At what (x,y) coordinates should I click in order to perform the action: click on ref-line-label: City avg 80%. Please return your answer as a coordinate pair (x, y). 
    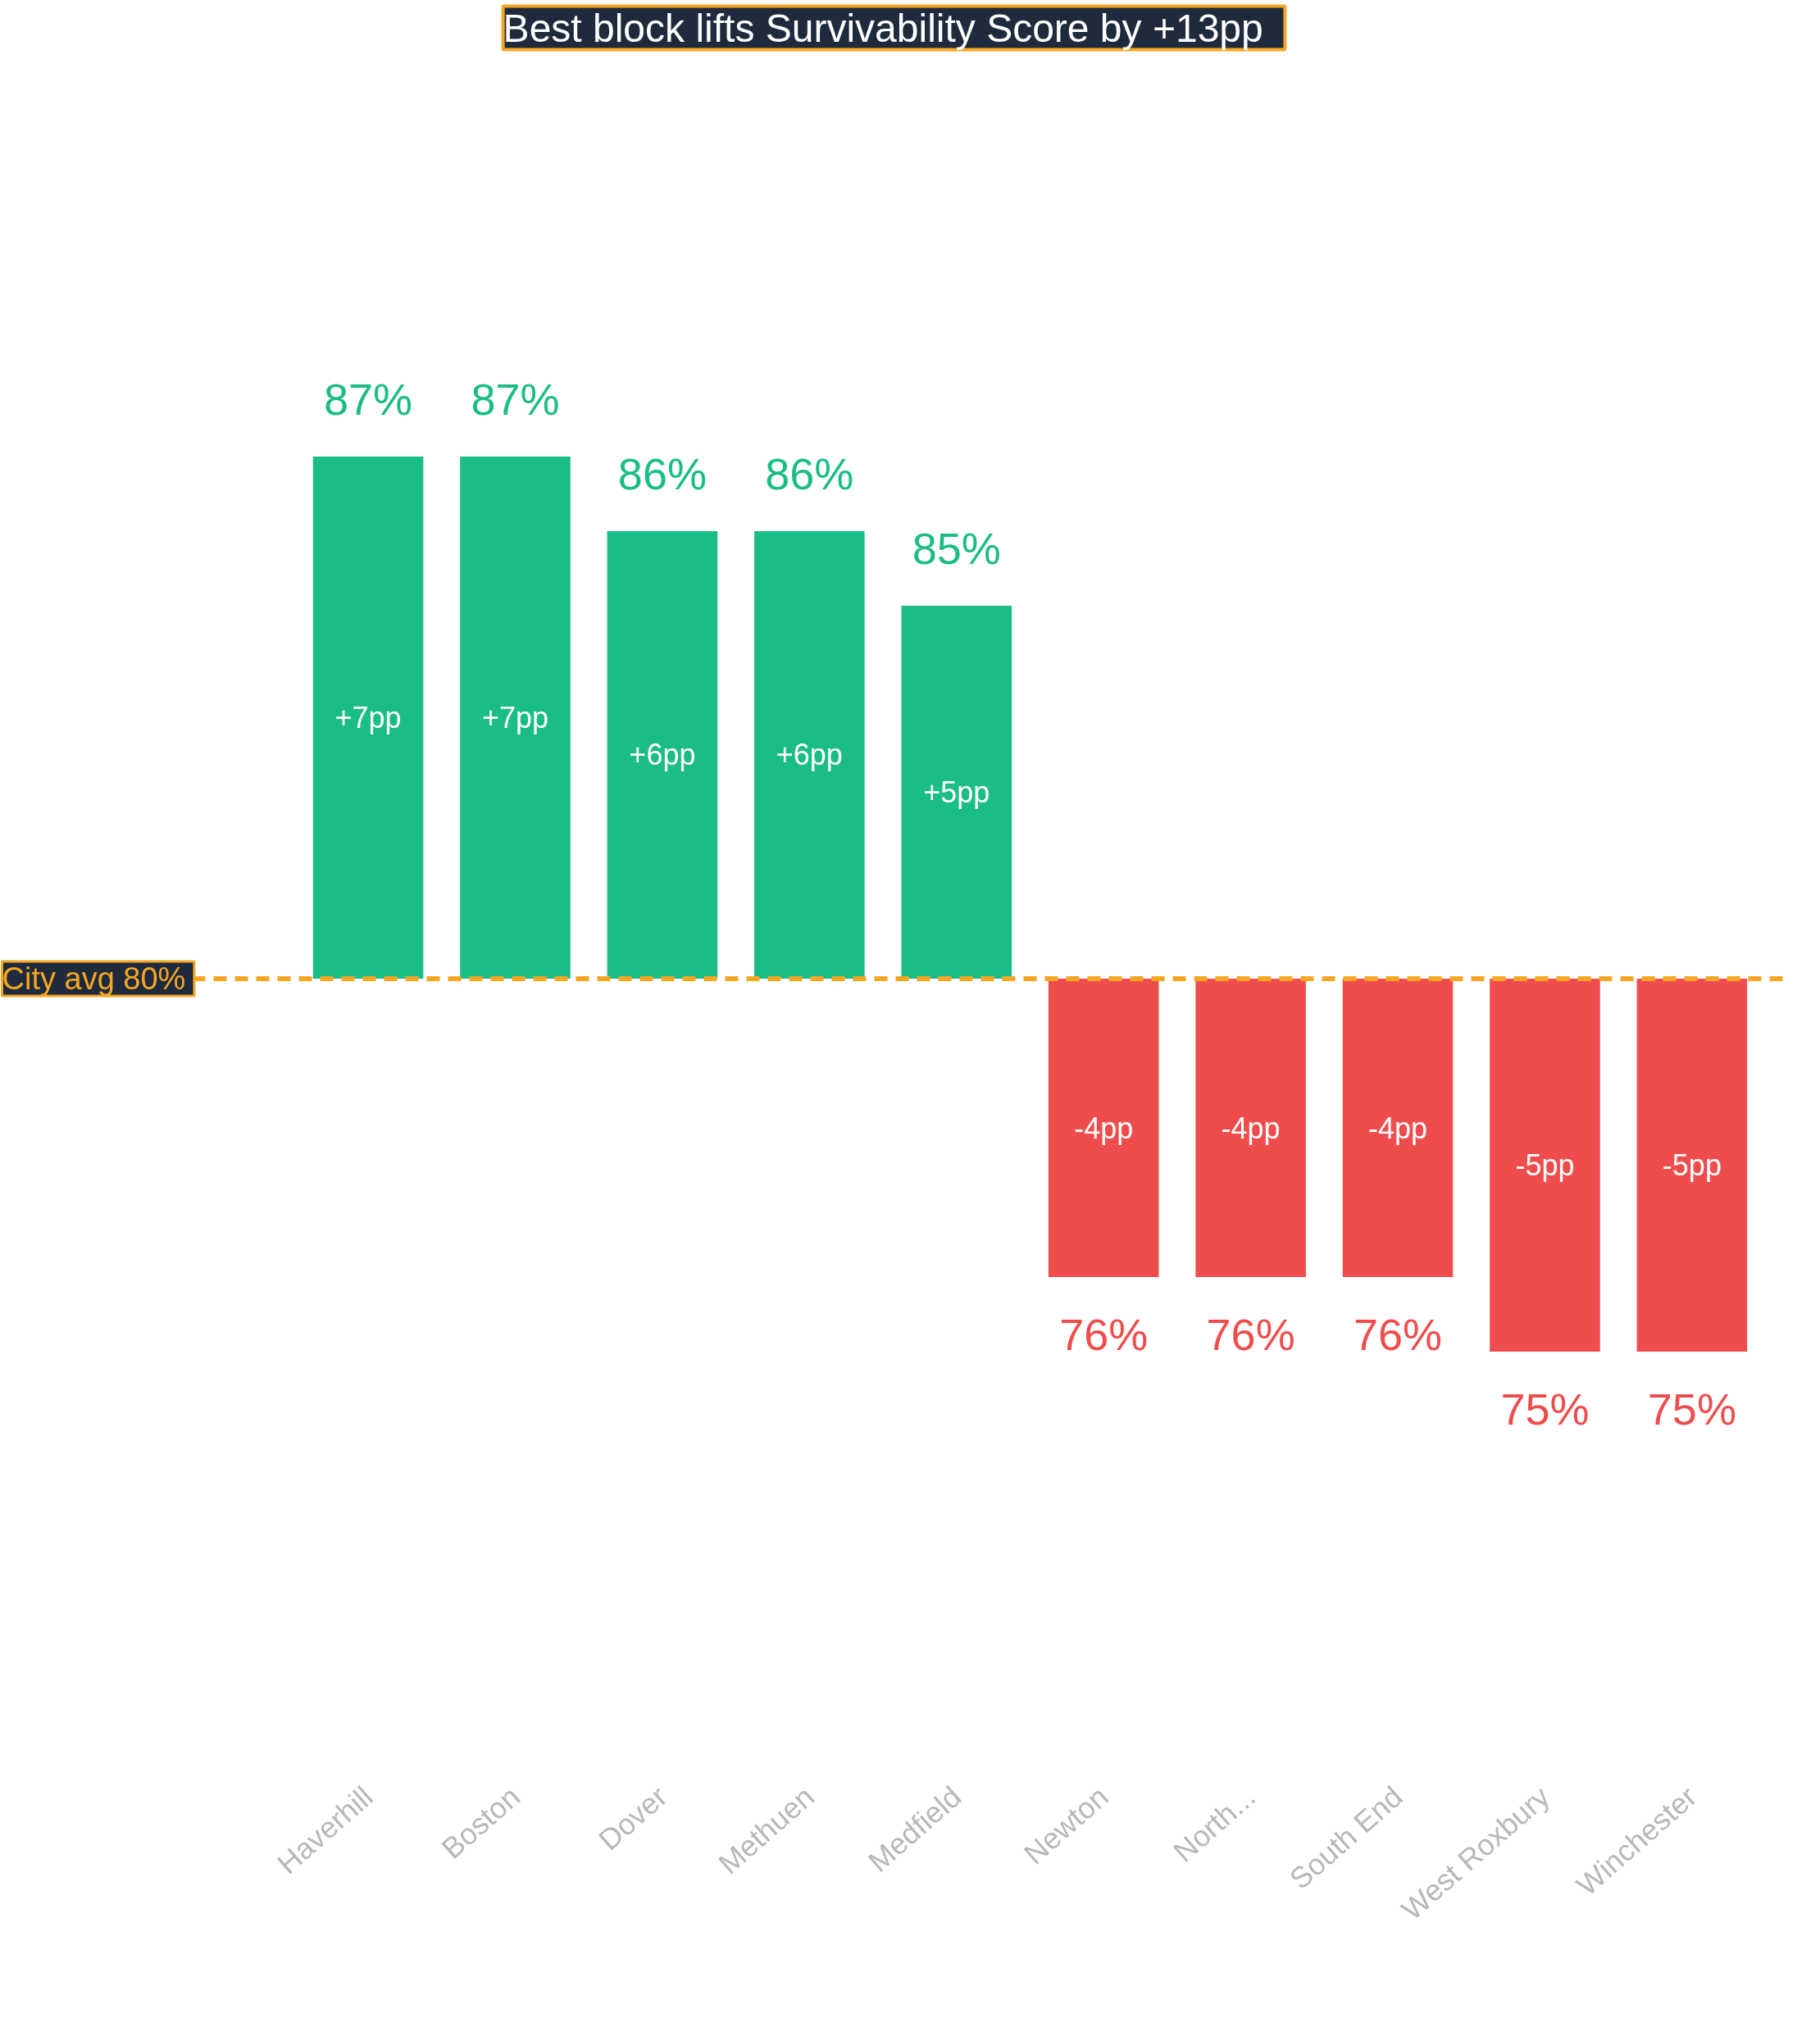
    Looking at the image, I should click on (94, 979).